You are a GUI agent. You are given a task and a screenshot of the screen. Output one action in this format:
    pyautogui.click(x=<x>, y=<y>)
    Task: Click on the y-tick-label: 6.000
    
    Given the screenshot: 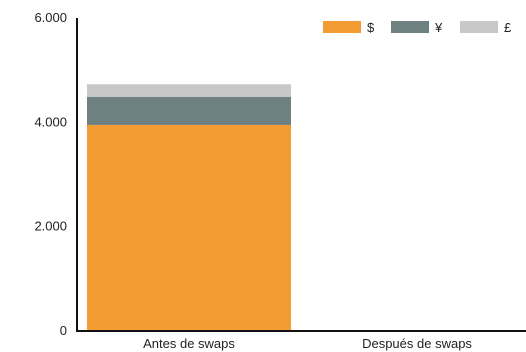 What is the action you would take?
    pyautogui.click(x=50, y=17)
    